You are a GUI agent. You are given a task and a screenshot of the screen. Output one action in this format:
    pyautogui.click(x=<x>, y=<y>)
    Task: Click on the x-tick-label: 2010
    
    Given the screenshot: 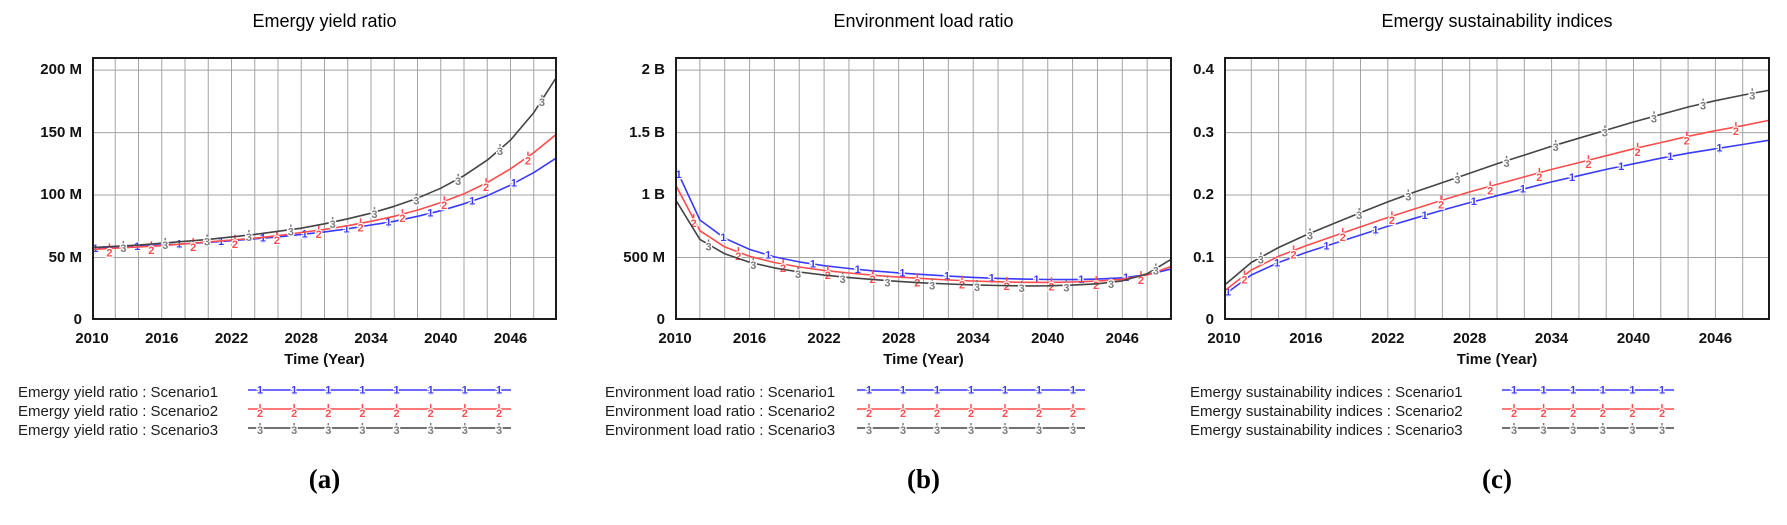 What is the action you would take?
    pyautogui.click(x=92, y=338)
    